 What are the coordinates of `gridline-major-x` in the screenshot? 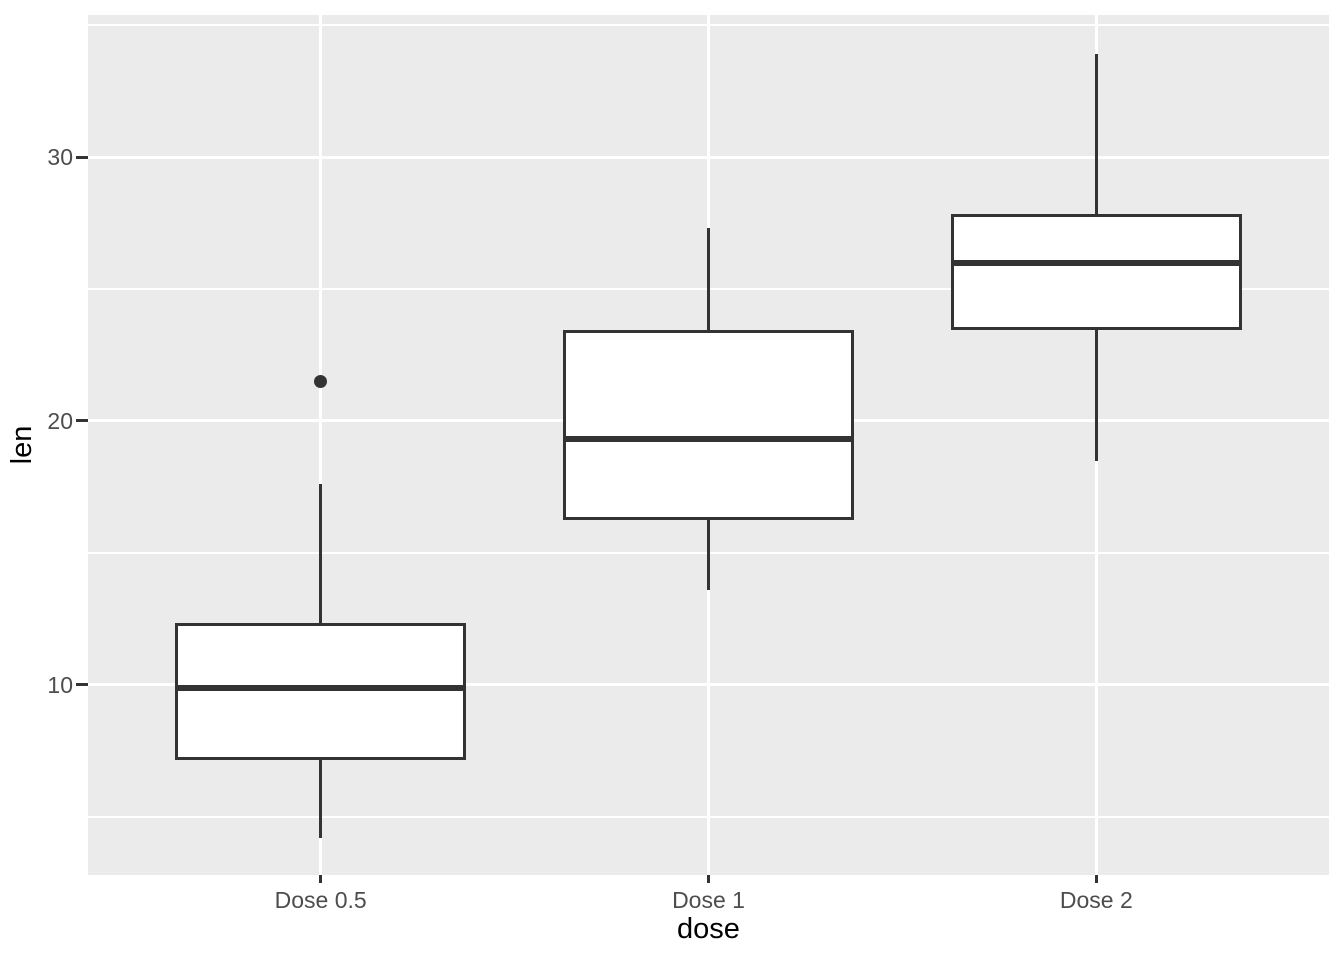 It's located at (321, 445).